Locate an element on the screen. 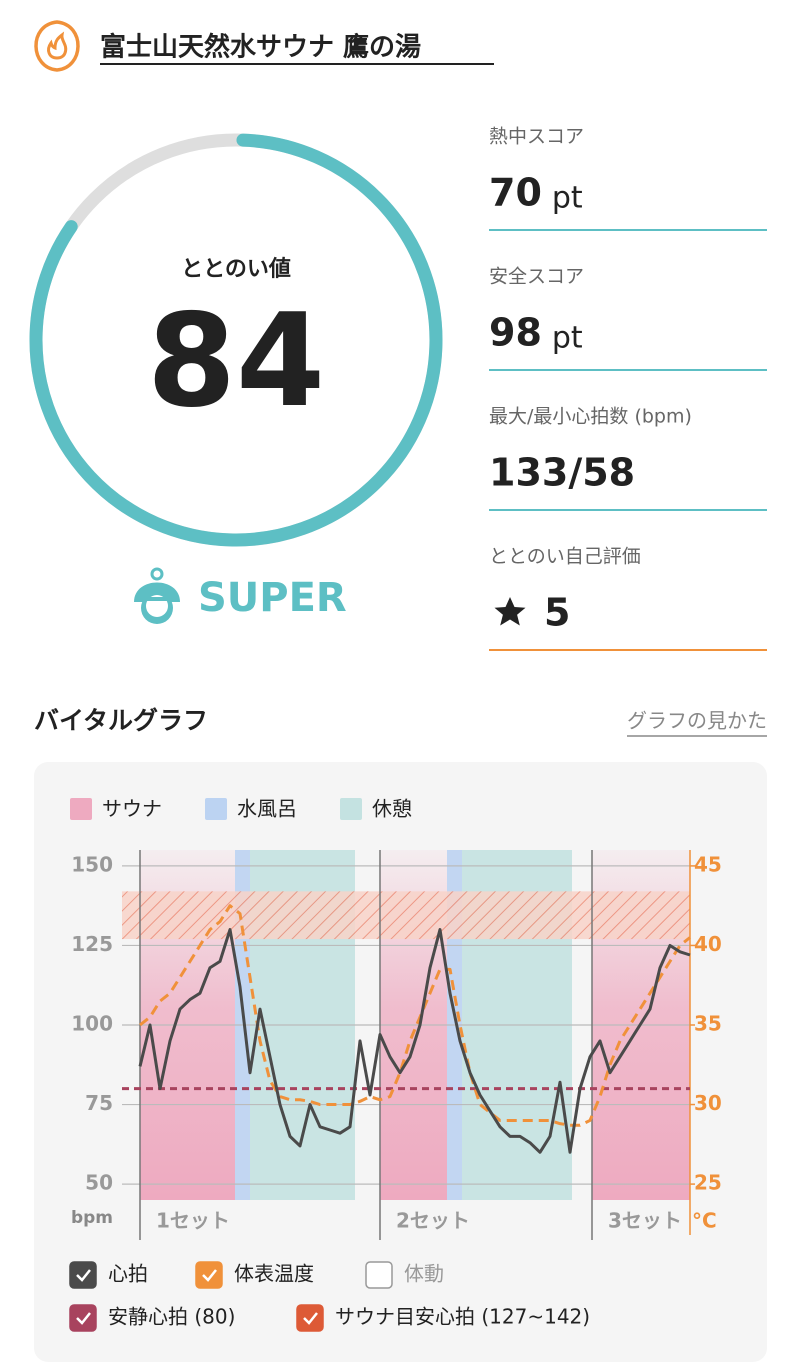 This screenshot has height=1365, width=800. sauna-target-band is located at coordinates (406, 915).